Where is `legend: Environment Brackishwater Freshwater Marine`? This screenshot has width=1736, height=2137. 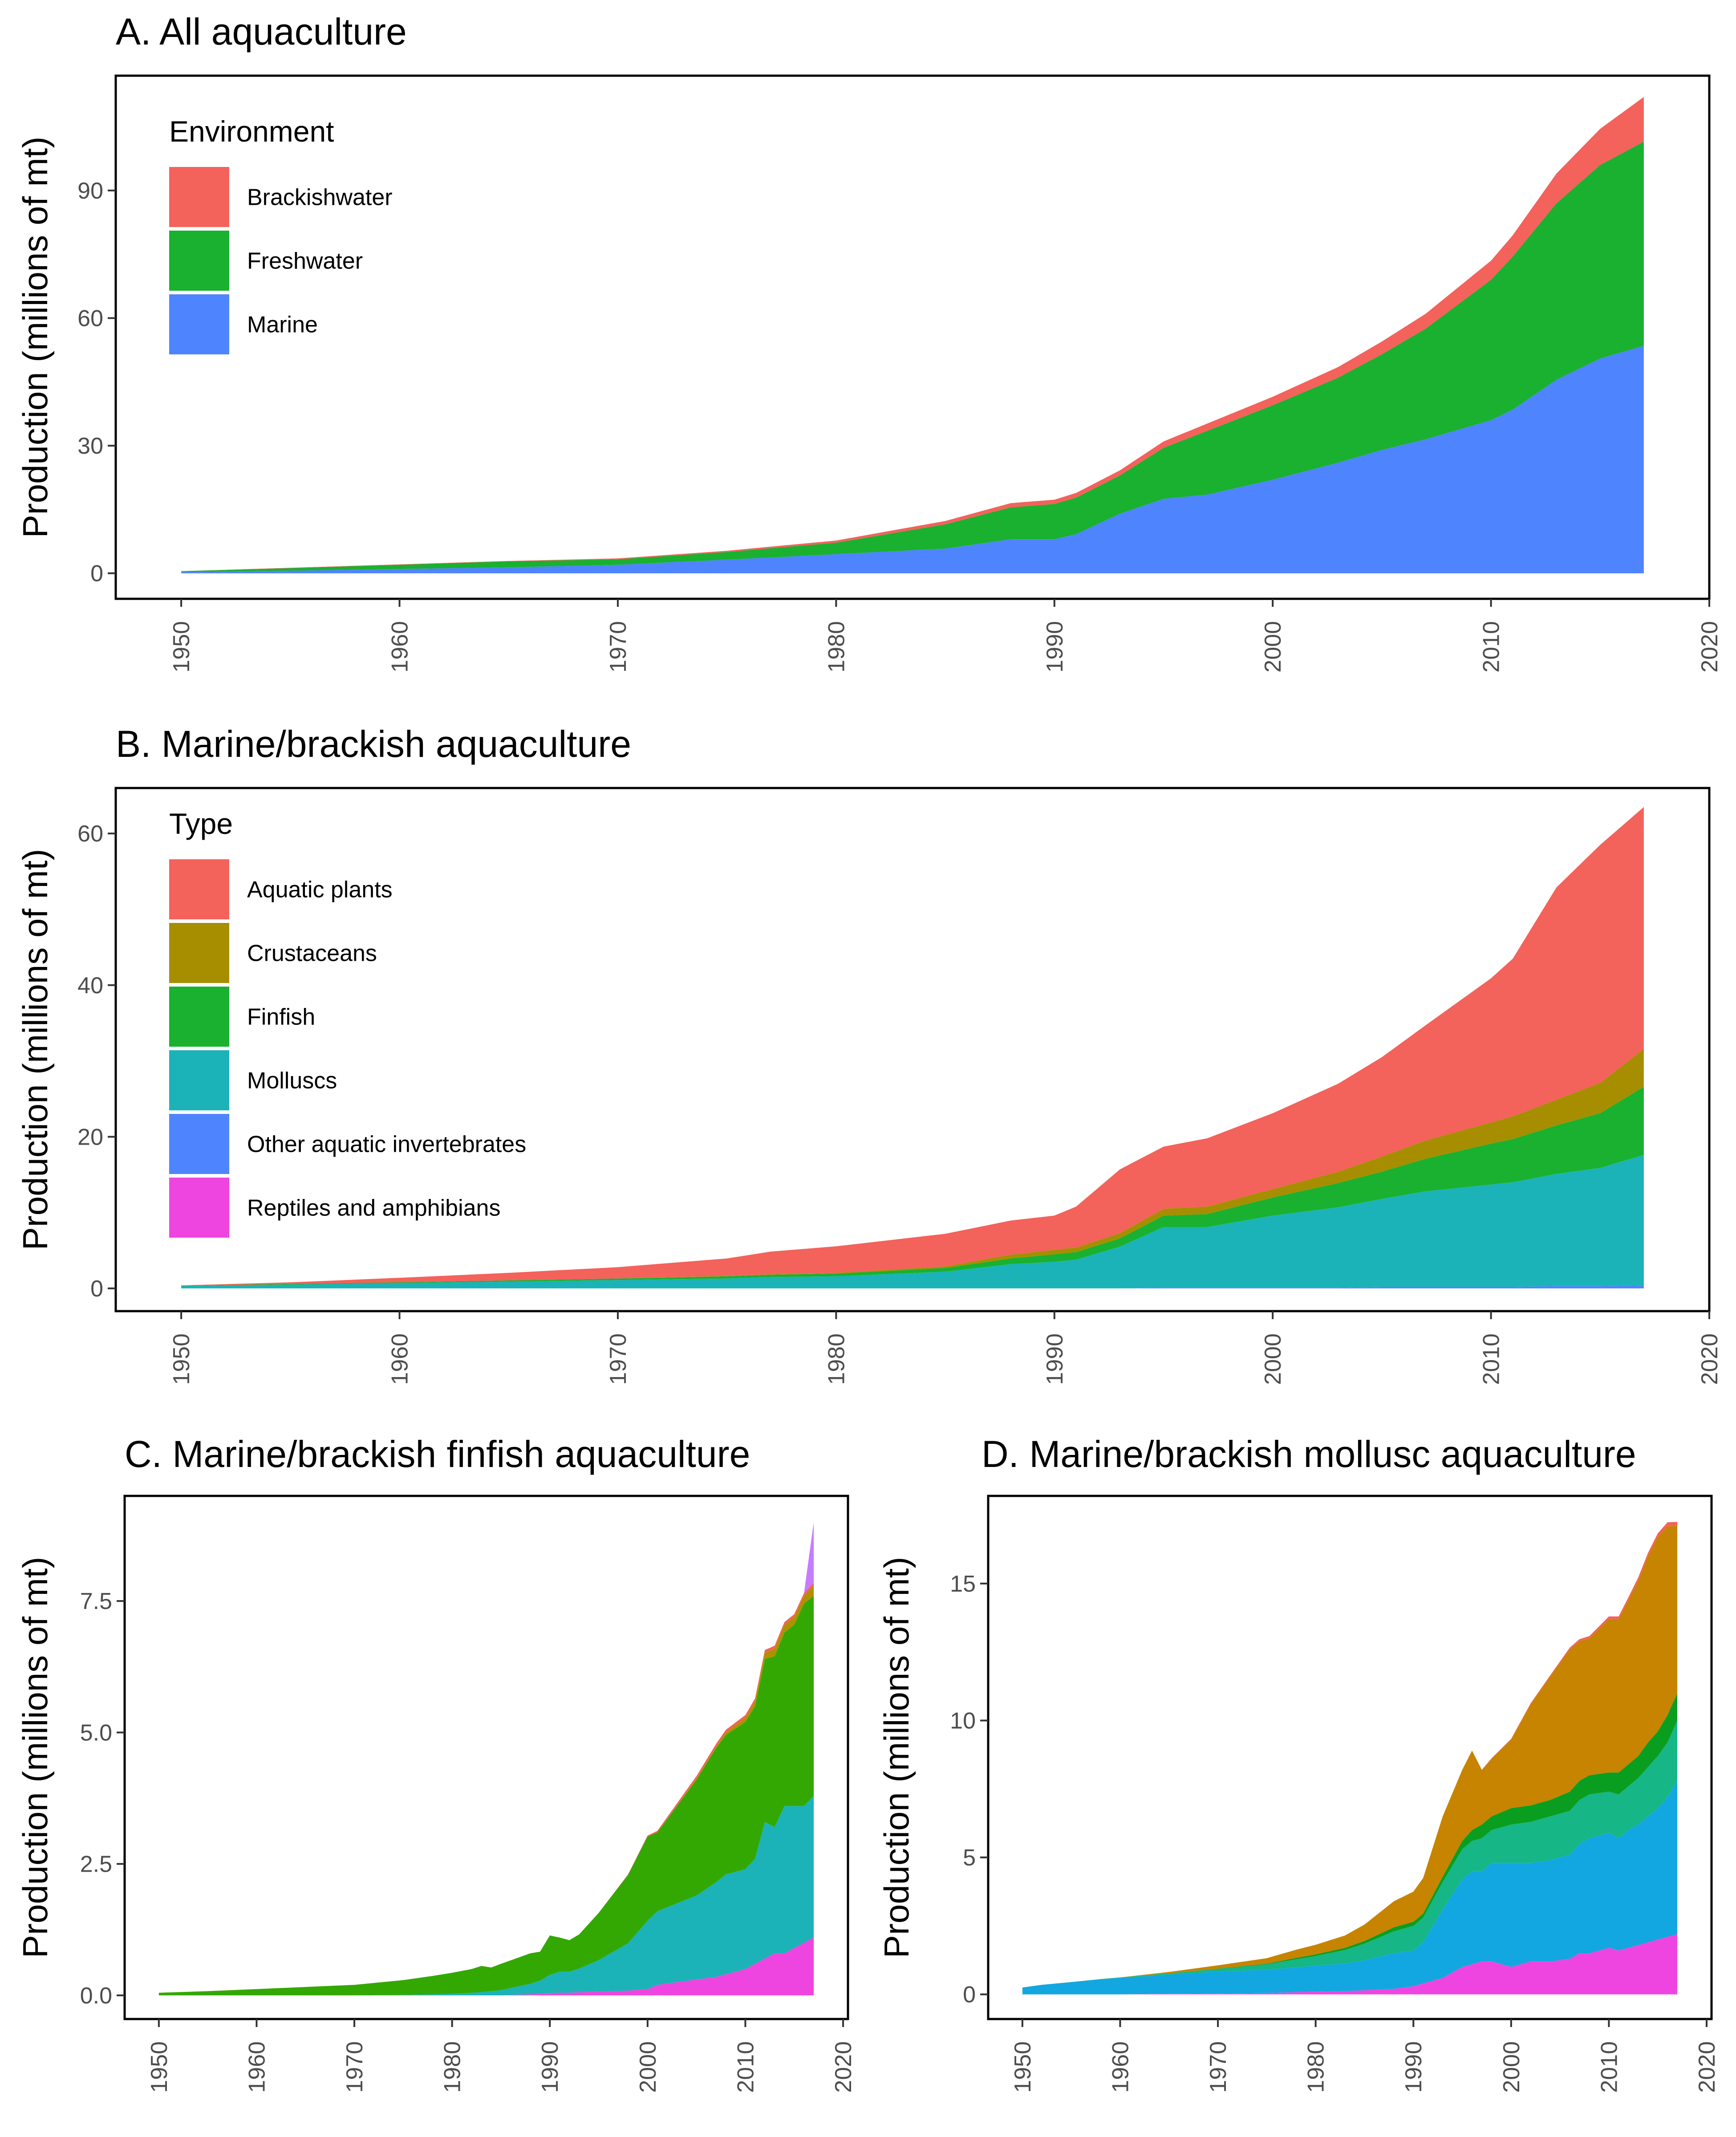 legend: Environment Brackishwater Freshwater Marine is located at coordinates (281, 234).